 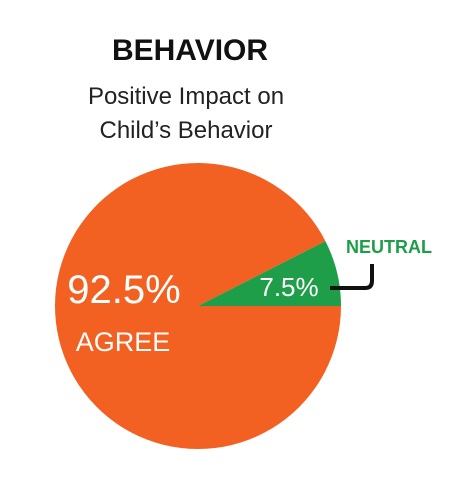 What do you see at coordinates (186, 130) in the screenshot?
I see `chart-subtitle-line-2: Child’s Behavior` at bounding box center [186, 130].